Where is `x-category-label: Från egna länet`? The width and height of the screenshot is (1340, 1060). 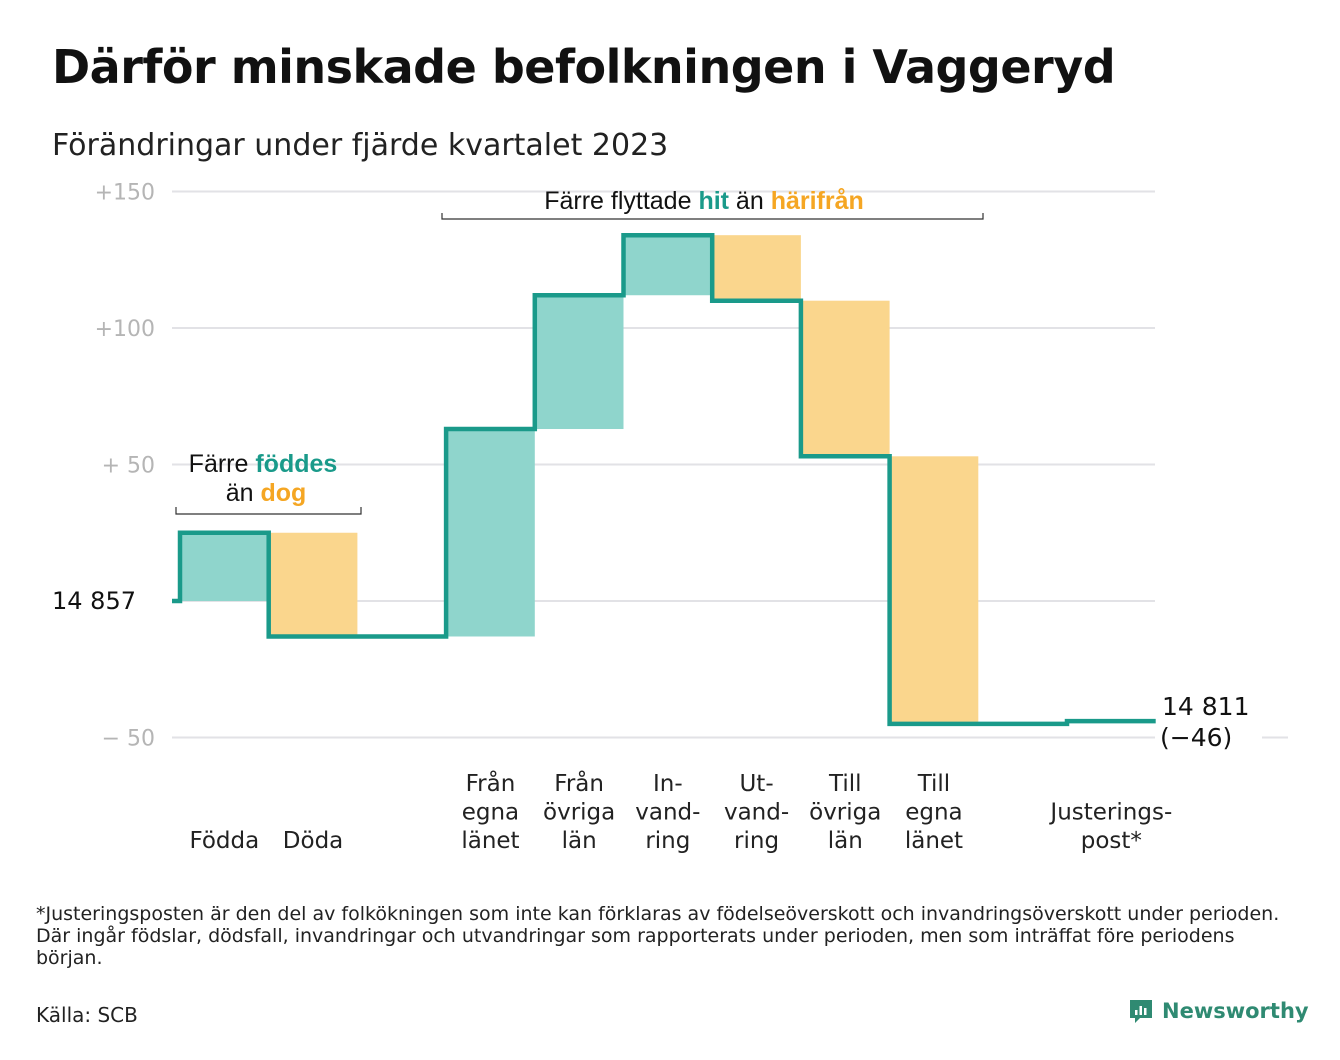 x-category-label: Från egna länet is located at coordinates (490, 811).